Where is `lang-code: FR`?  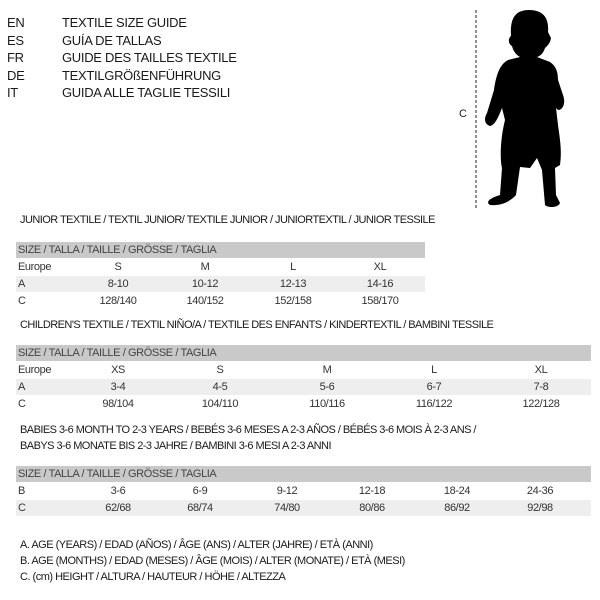
lang-code: FR is located at coordinates (15, 57).